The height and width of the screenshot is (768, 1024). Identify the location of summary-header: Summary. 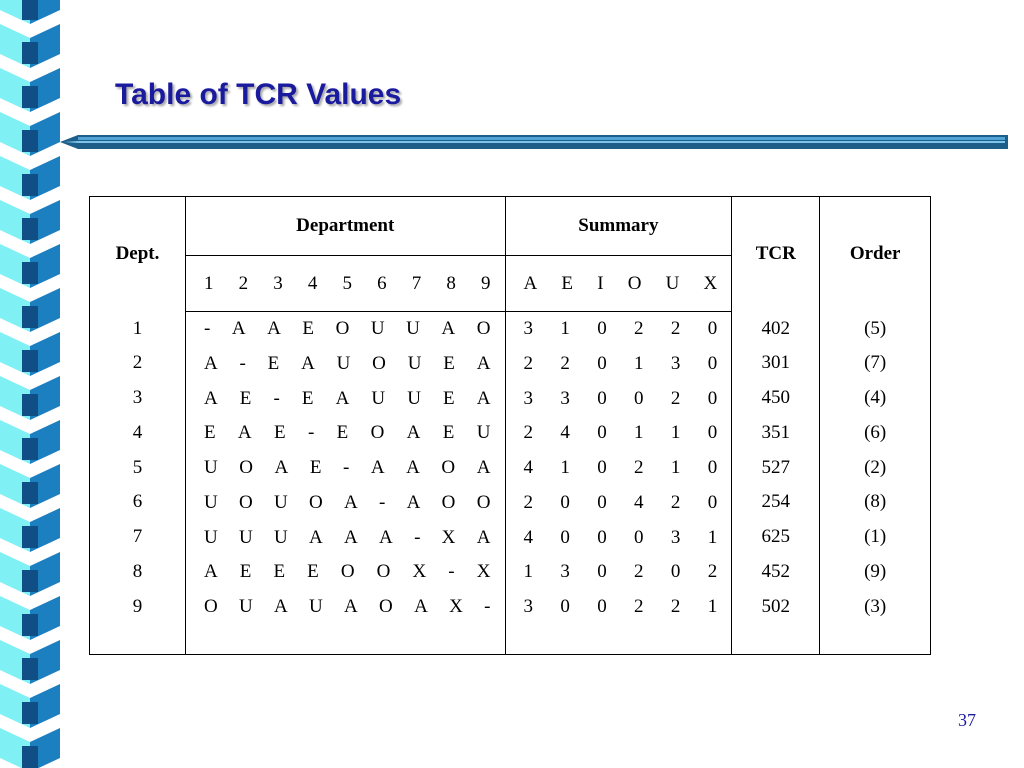
(618, 226).